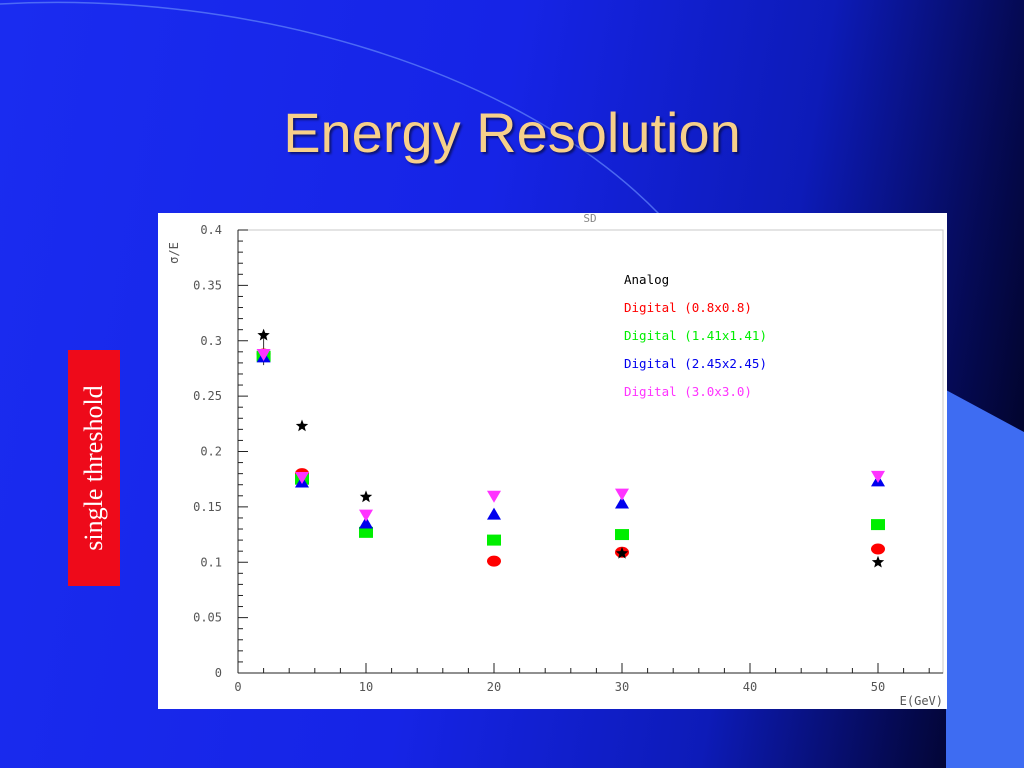  I want to click on slide-title: Energy Resolution, so click(512, 132).